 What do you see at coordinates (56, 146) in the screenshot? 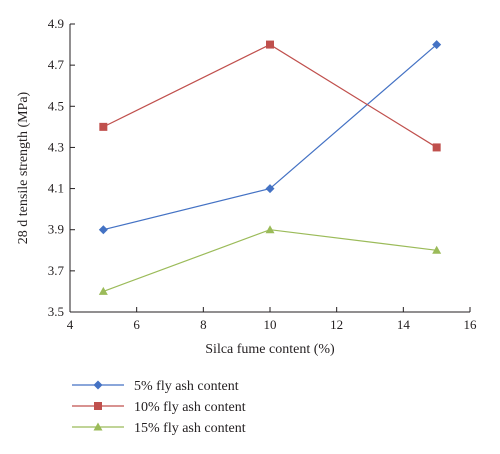
I see `y-tick-label: 4.3` at bounding box center [56, 146].